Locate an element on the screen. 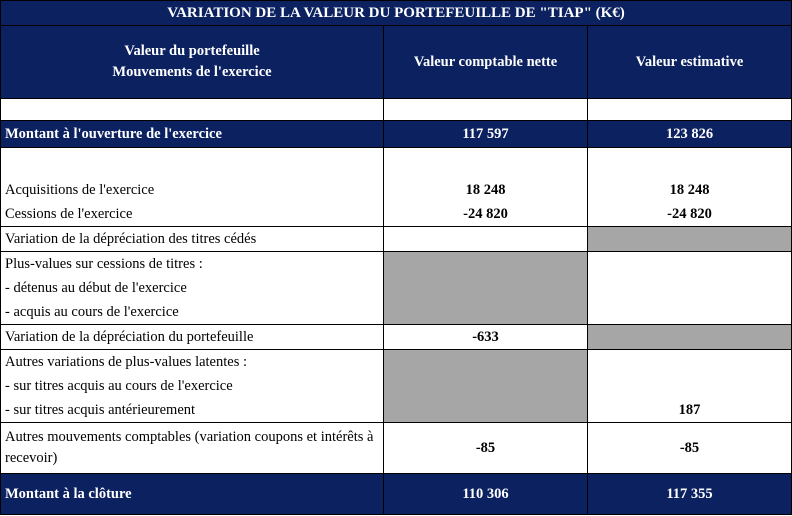  row-label: Cessions de l'exercice is located at coordinates (192, 214).